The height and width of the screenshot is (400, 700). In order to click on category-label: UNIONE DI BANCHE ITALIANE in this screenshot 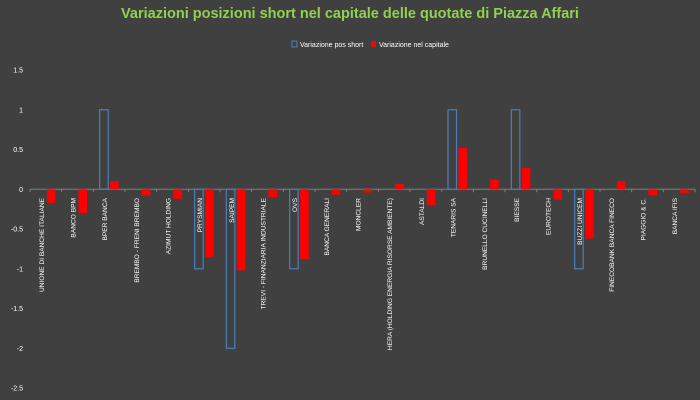, I will do `click(42, 244)`.